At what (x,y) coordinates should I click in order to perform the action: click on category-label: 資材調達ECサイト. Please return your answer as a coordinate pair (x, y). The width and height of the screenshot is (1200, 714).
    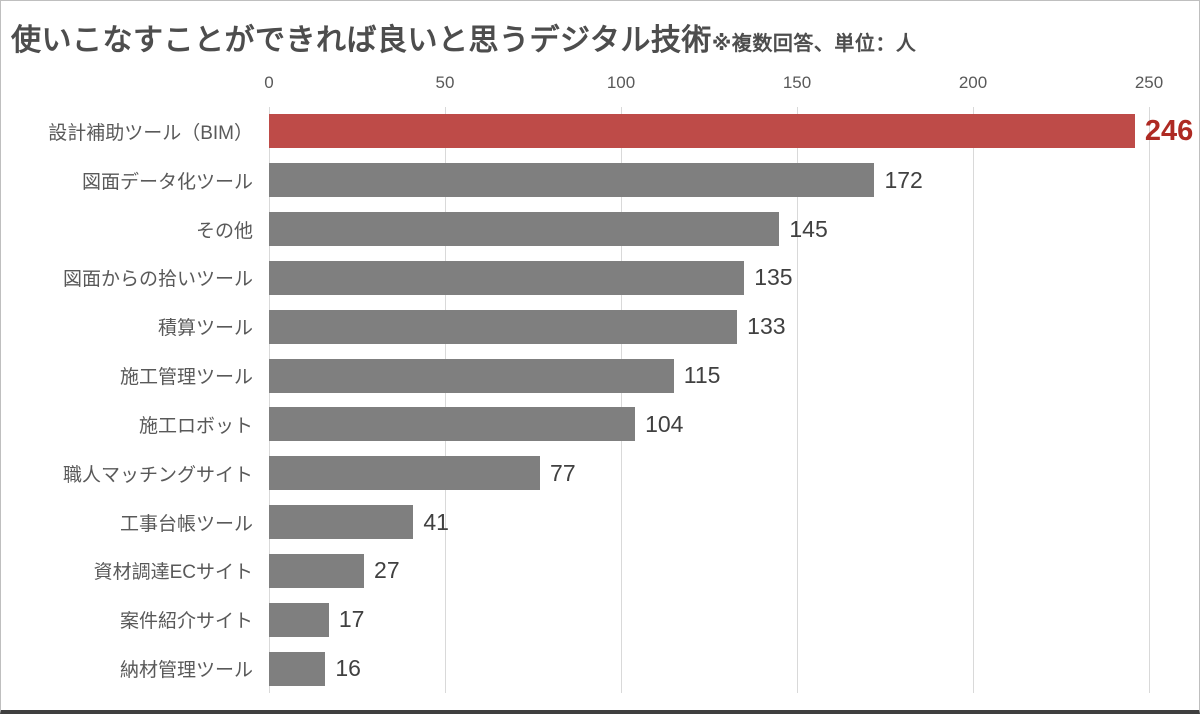
    Looking at the image, I should click on (173, 573).